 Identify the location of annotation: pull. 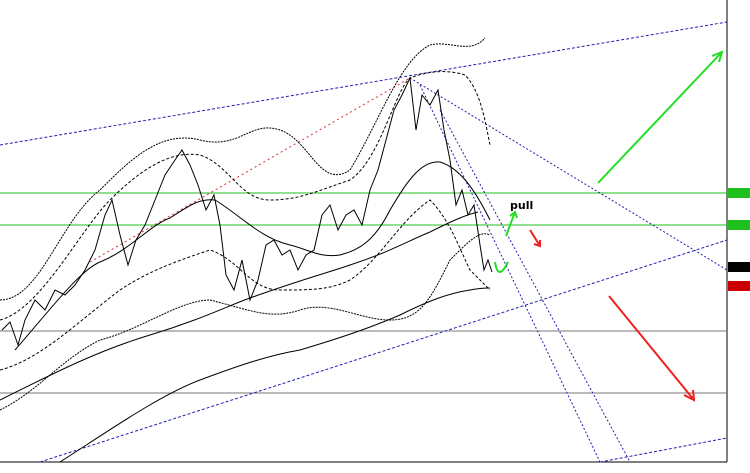
(521, 205).